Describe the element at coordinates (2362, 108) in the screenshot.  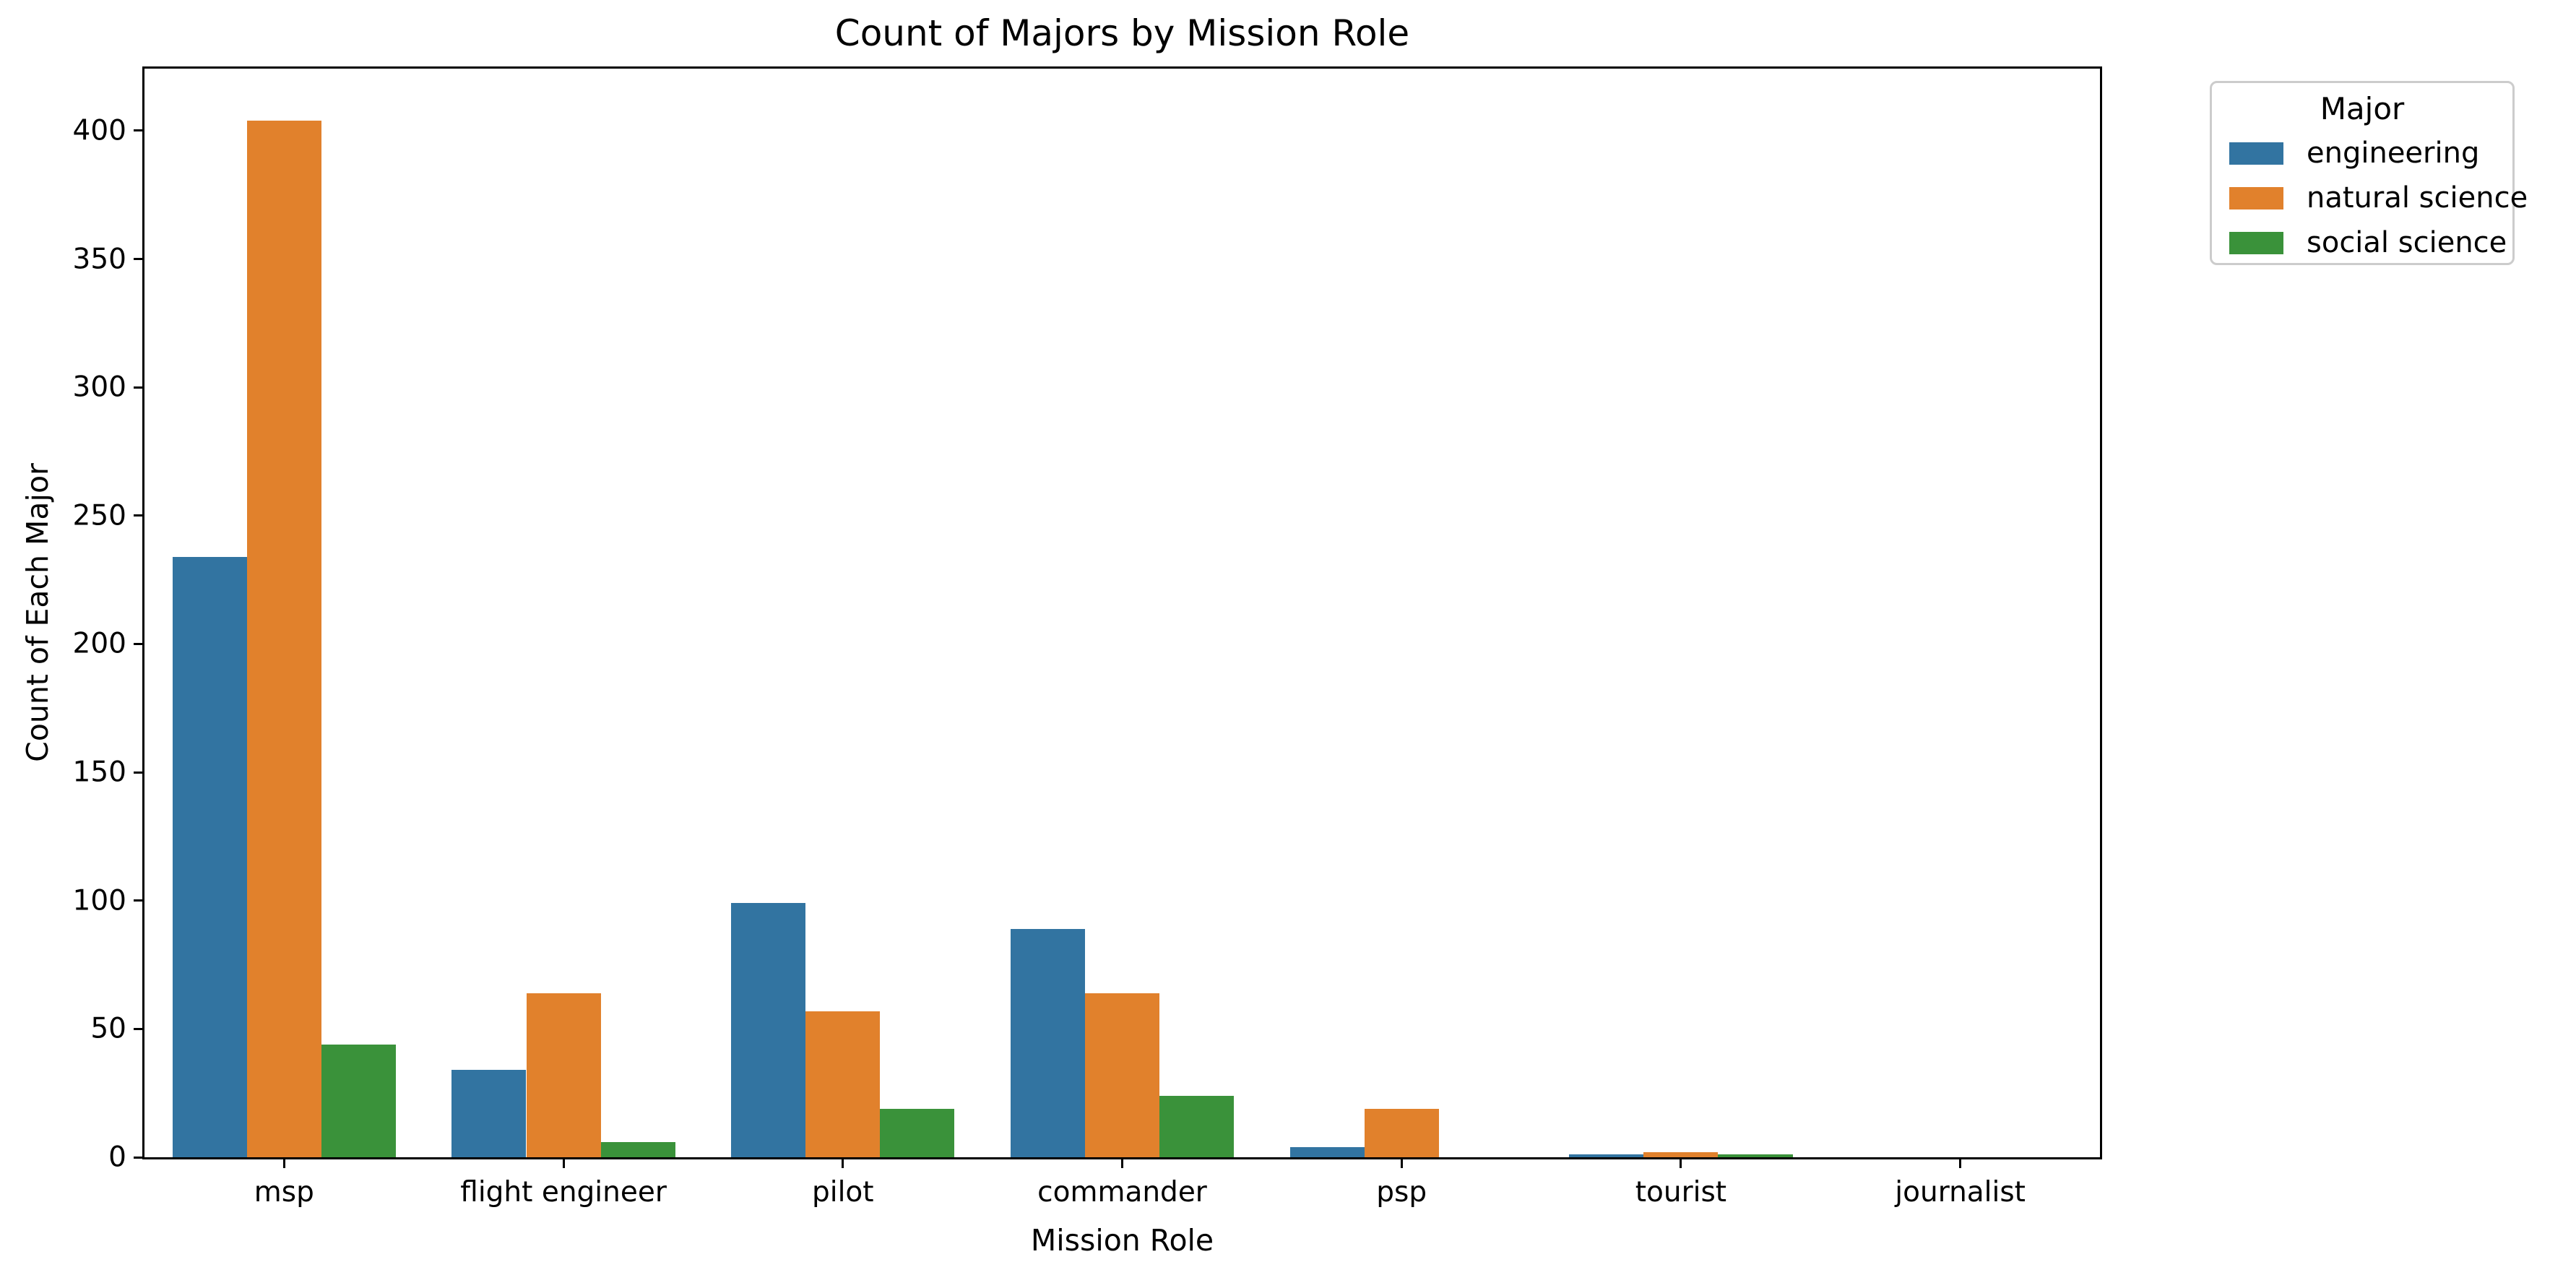
I see `legend-title: Major` at that location.